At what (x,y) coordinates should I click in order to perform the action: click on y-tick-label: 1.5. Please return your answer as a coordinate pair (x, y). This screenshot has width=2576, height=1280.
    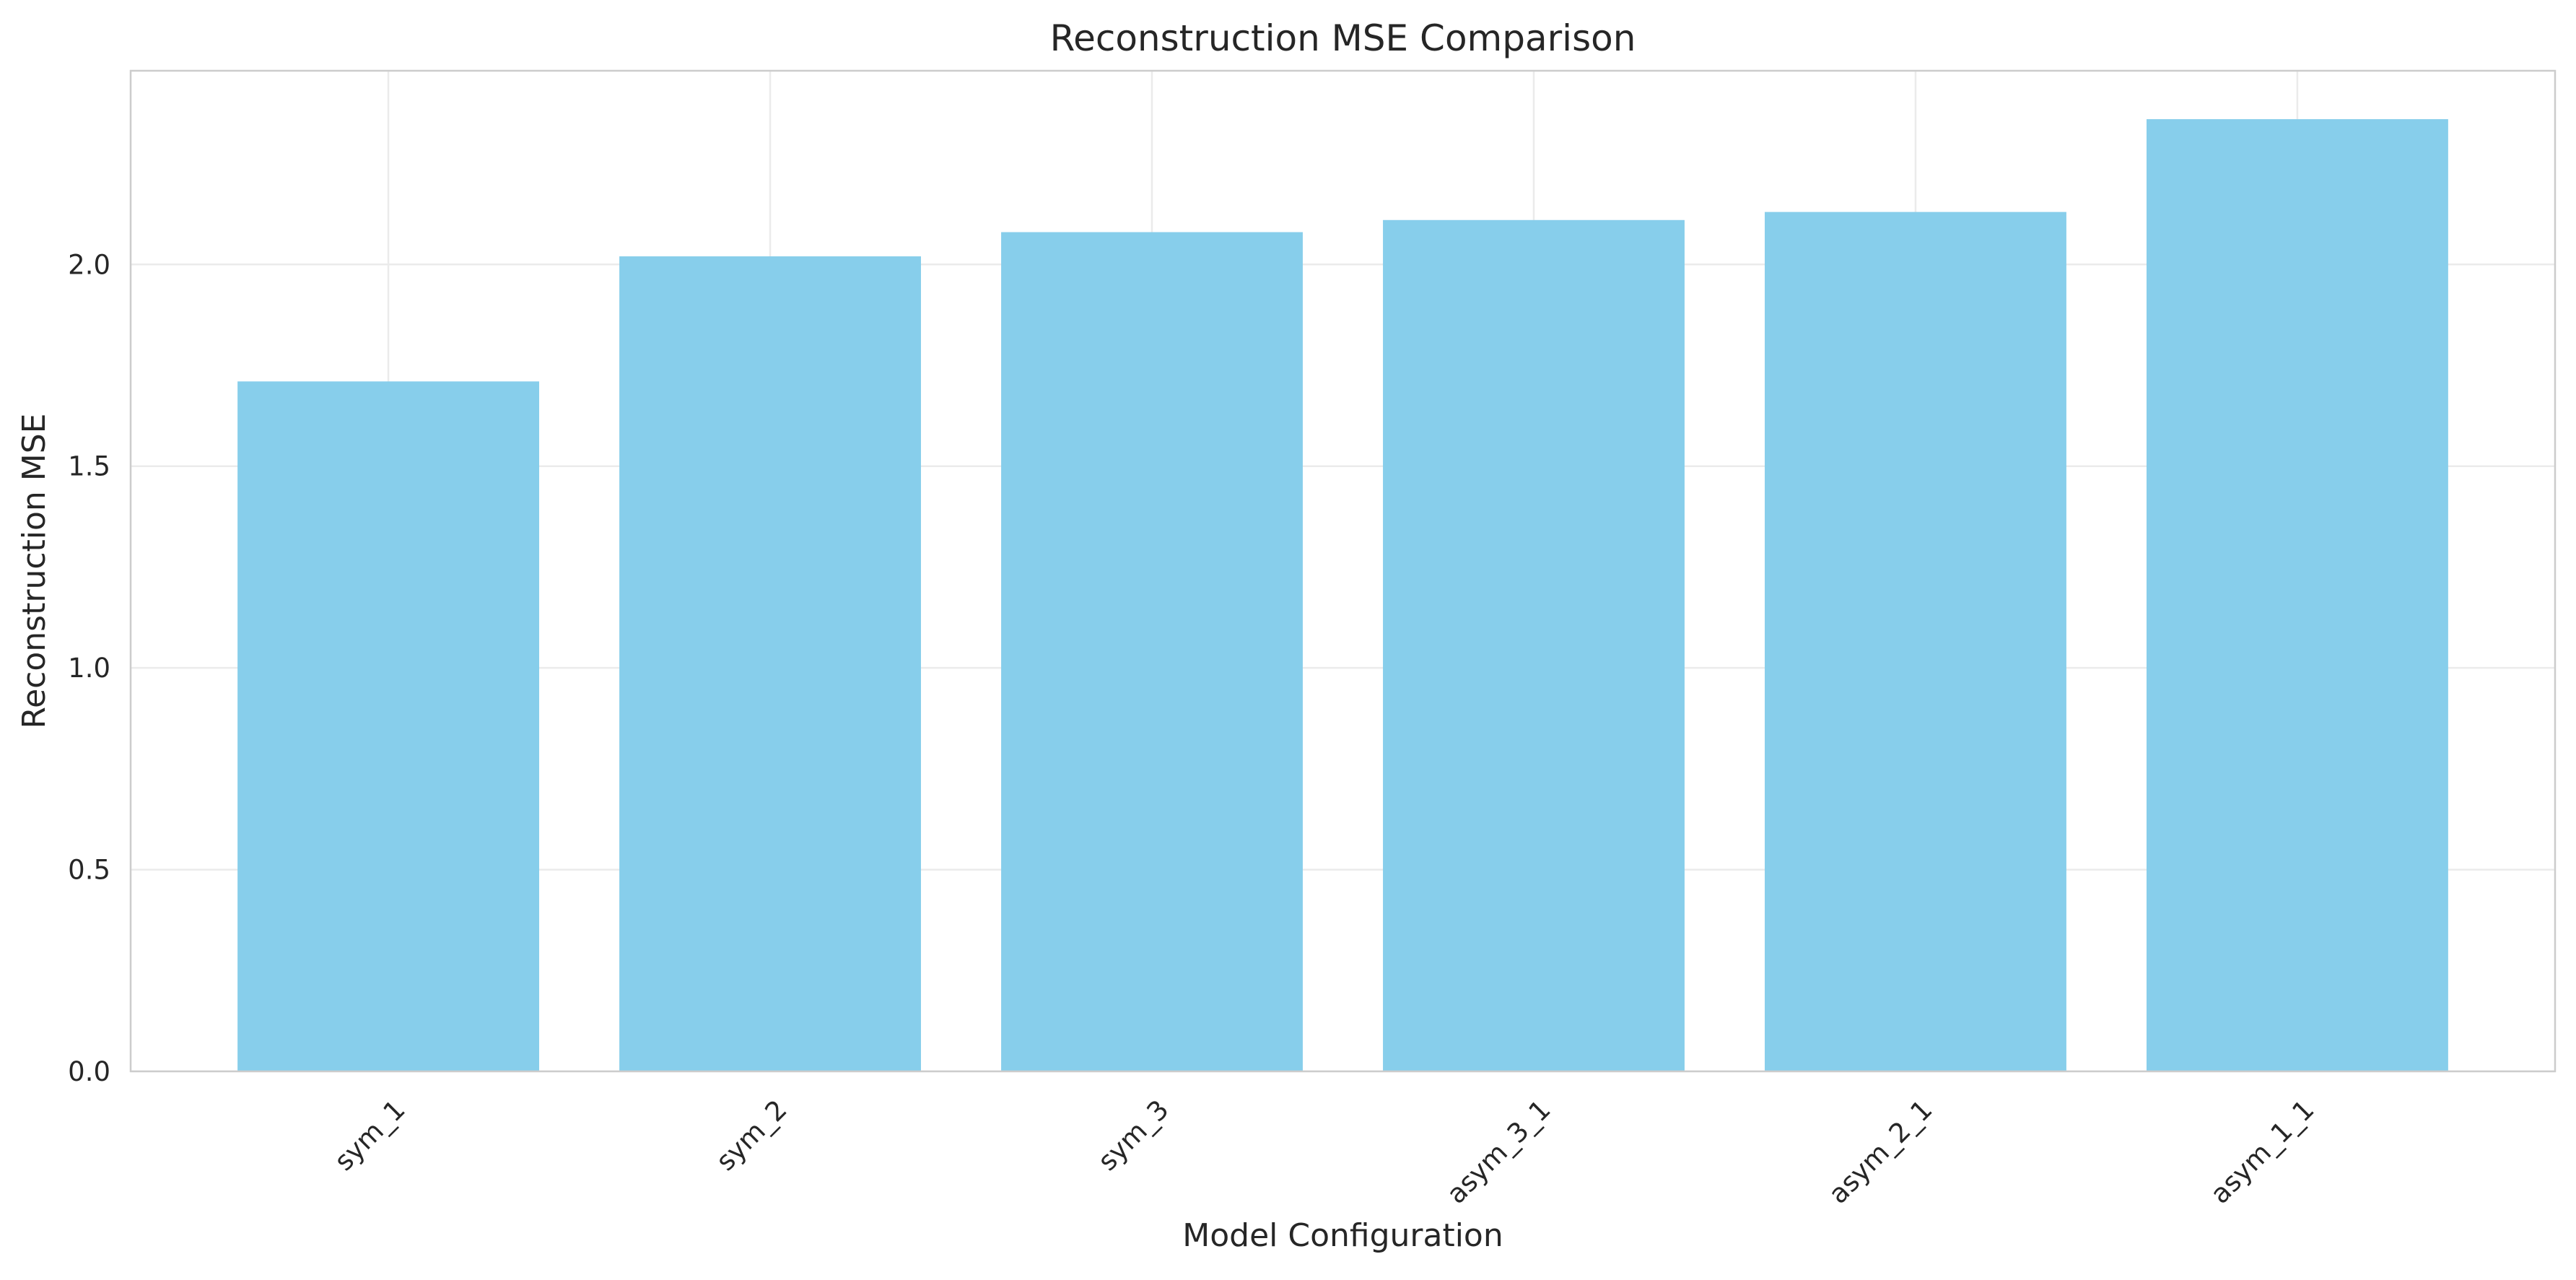
    Looking at the image, I should click on (89, 467).